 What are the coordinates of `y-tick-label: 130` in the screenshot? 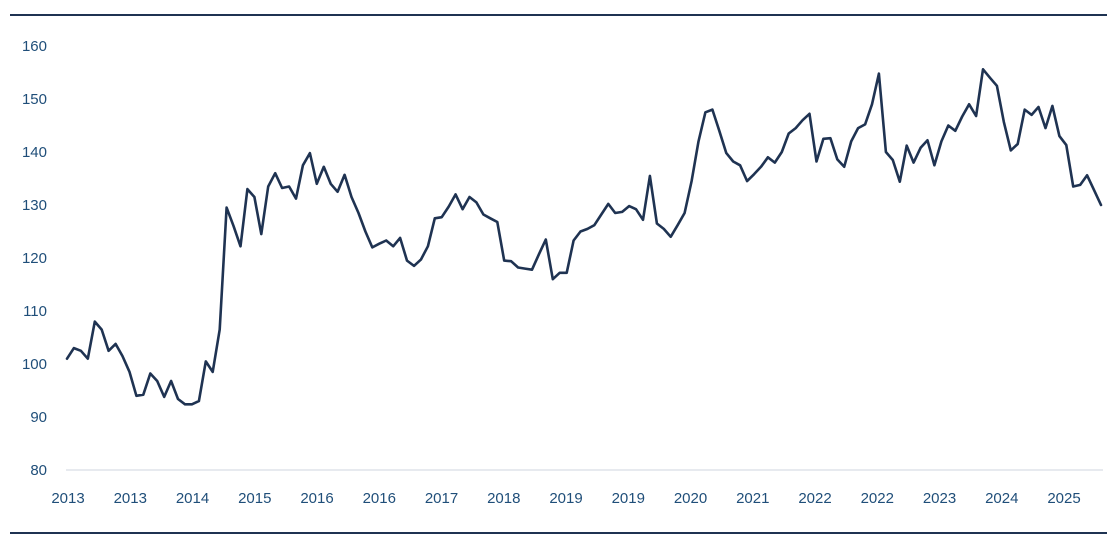 It's located at (34, 205).